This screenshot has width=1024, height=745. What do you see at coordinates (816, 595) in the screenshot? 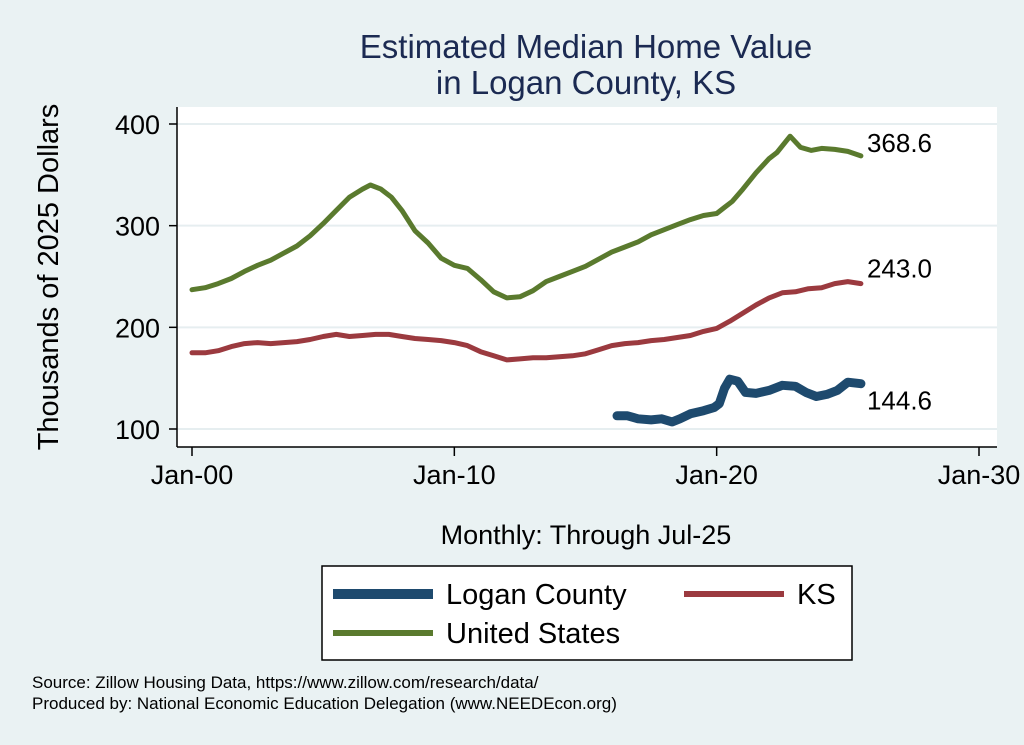
I see `legend-label-ks: KS` at bounding box center [816, 595].